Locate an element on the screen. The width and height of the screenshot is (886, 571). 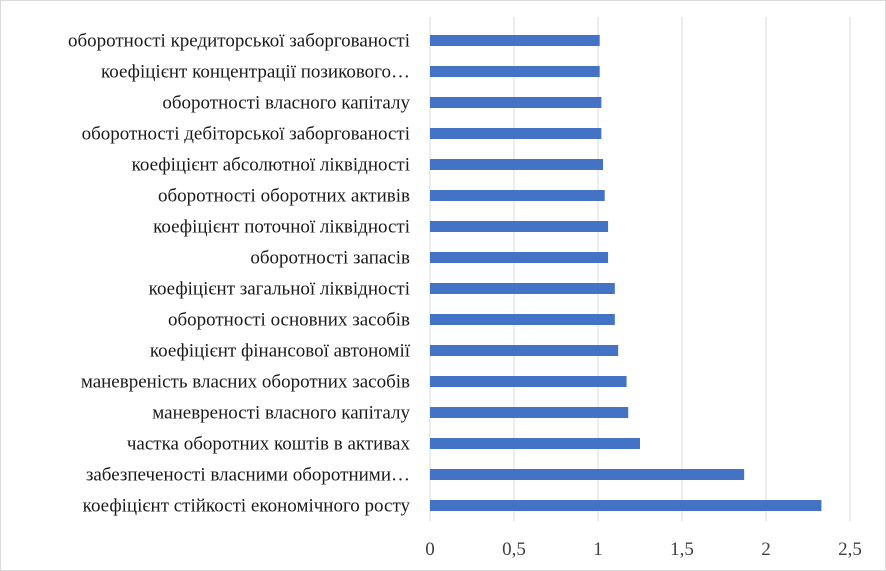
category-label: коефіцієнт фінансової автономії is located at coordinates (280, 351).